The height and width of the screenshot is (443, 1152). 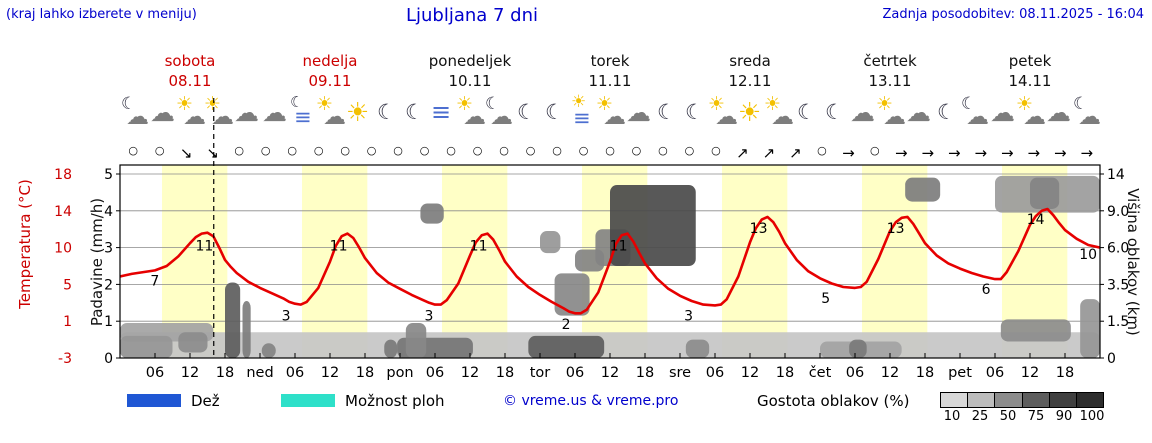 What do you see at coordinates (825, 299) in the screenshot?
I see `temp-value-label: 5` at bounding box center [825, 299].